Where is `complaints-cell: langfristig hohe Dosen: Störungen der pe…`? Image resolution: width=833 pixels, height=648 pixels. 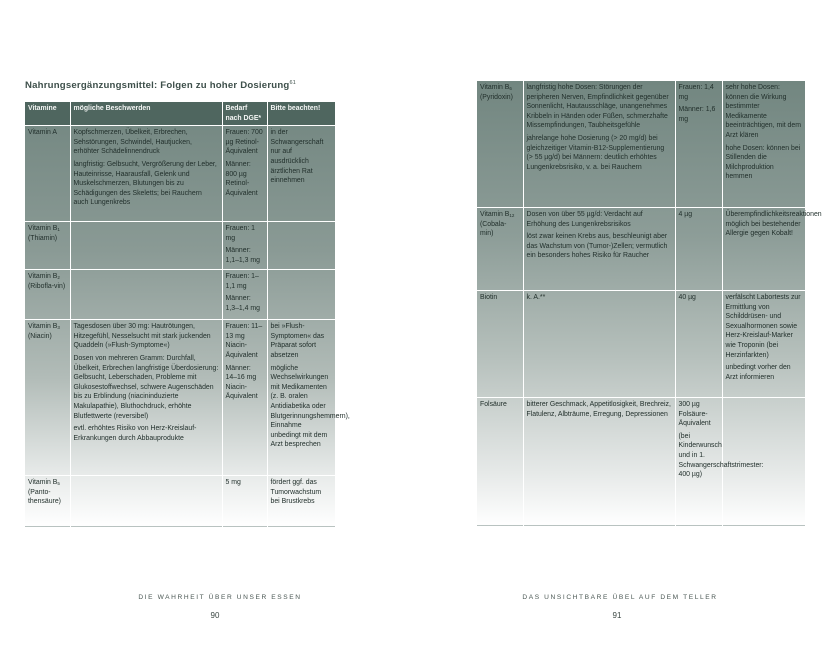 complaints-cell: langfristig hohe Dosen: Störungen der pe… is located at coordinates (599, 144).